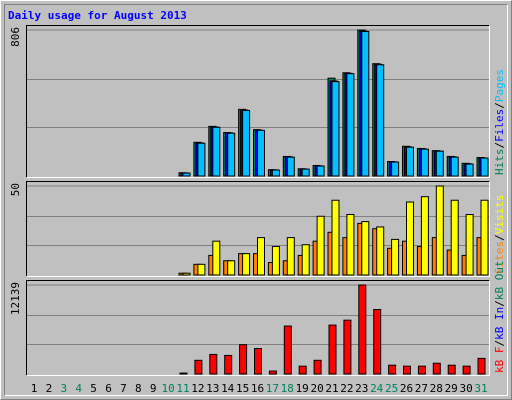  I want to click on x-tick-label: 28, so click(436, 388).